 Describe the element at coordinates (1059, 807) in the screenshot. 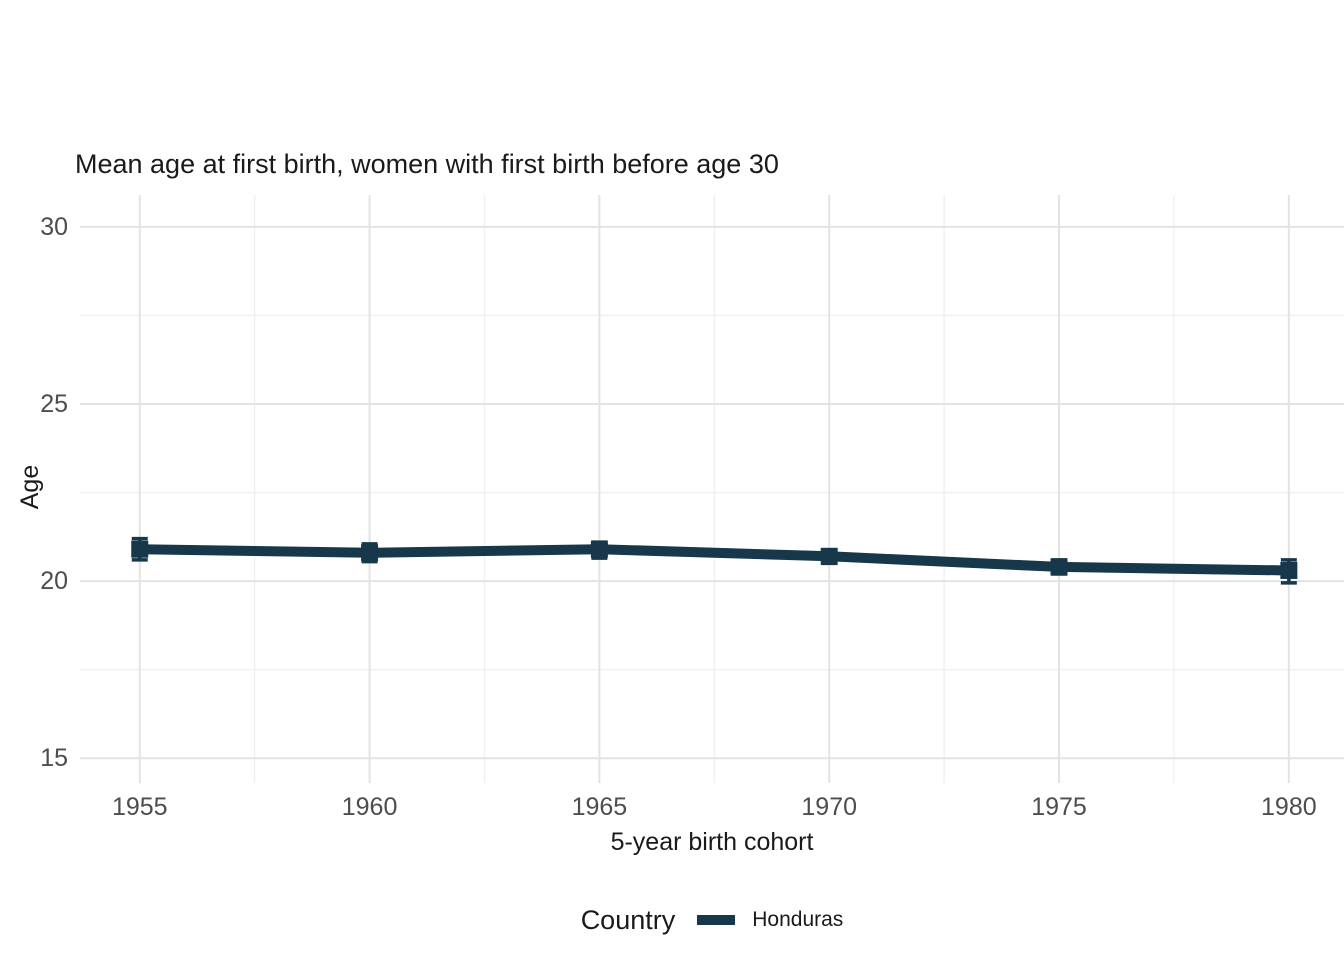

I see `x-tick-label: 1975` at that location.